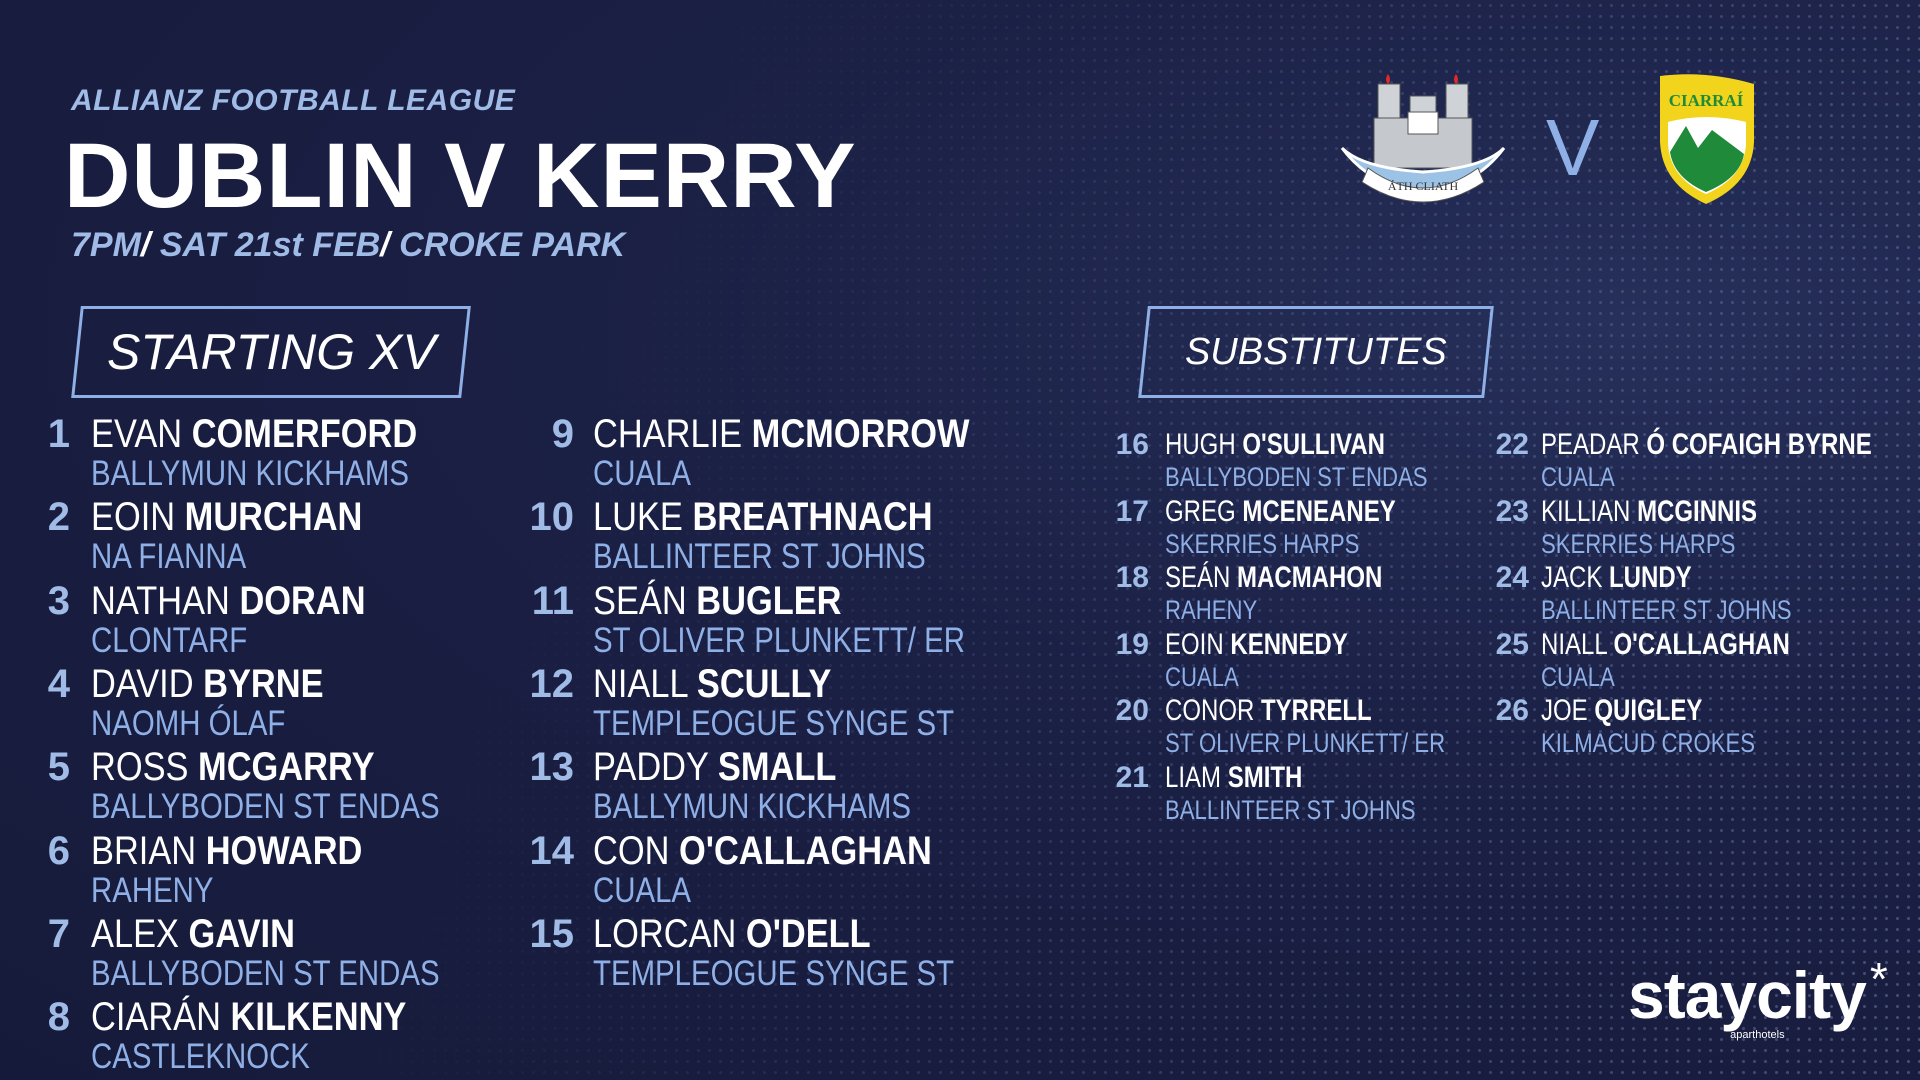 Image resolution: width=1920 pixels, height=1080 pixels. Describe the element at coordinates (284, 850) in the screenshot. I see `surname: HOWARD` at that location.